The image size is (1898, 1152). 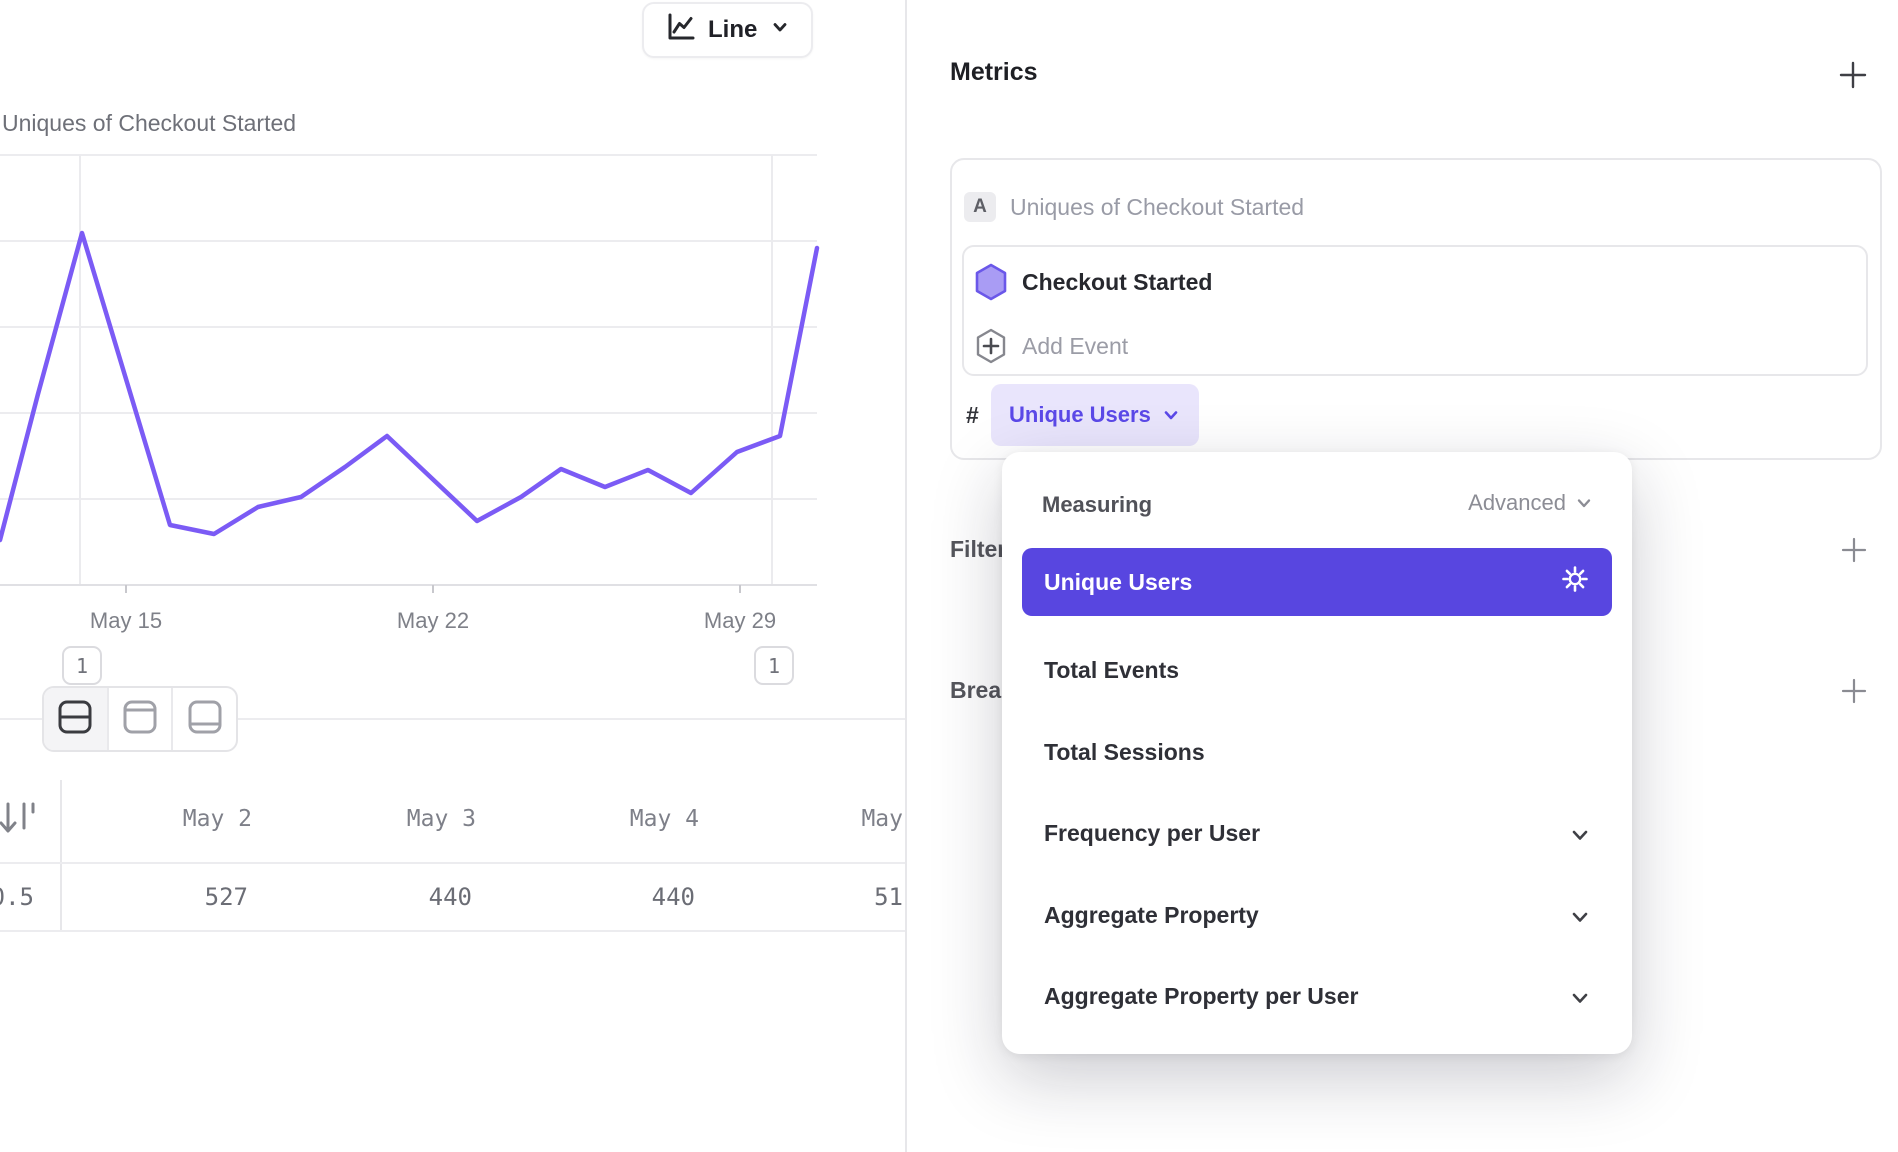 I want to click on add-breakdown-button, so click(x=1854, y=693).